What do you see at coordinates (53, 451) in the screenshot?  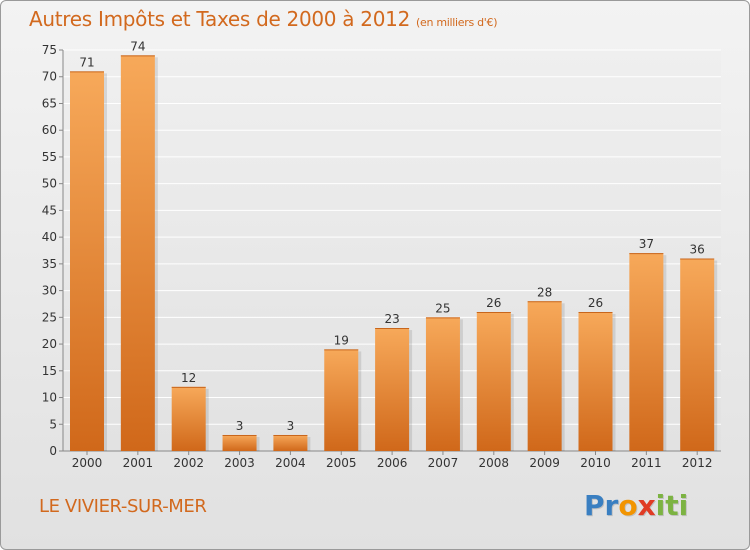 I see `y-tick-label: 0` at bounding box center [53, 451].